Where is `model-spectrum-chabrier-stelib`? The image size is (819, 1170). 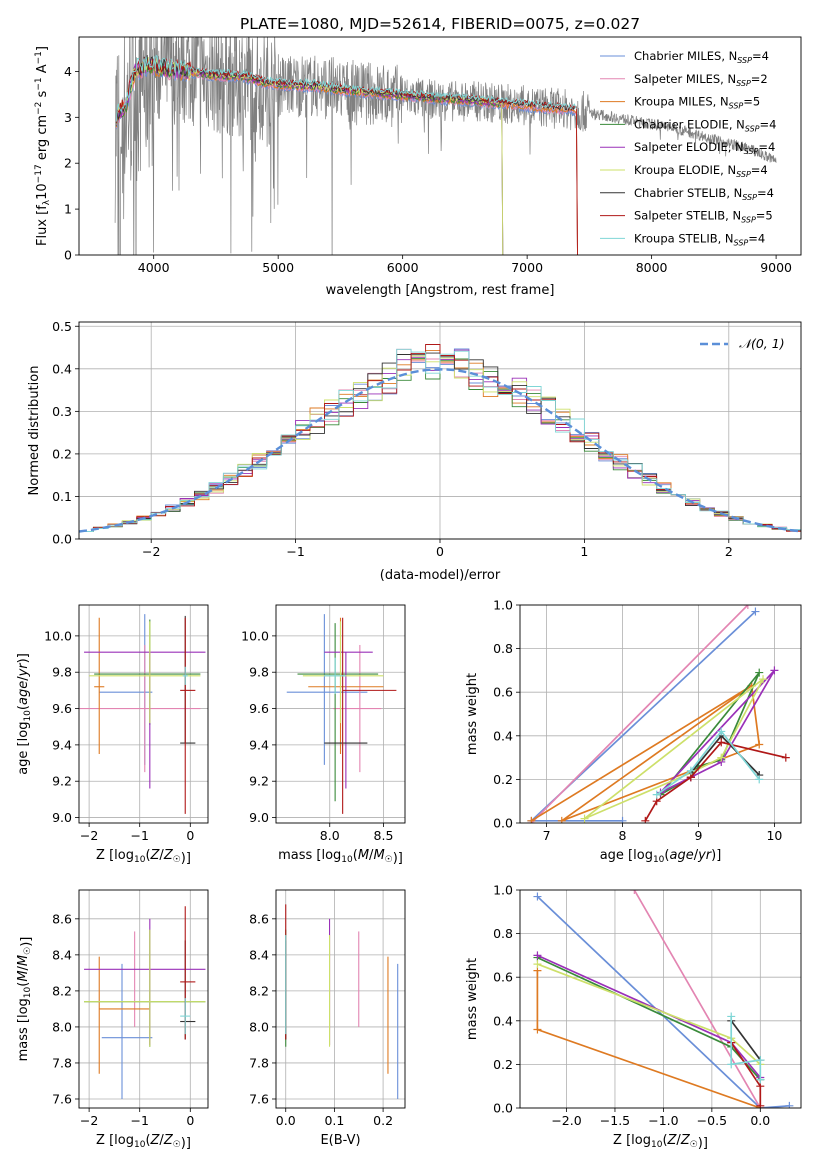 model-spectrum-chabrier-stelib is located at coordinates (346, 89).